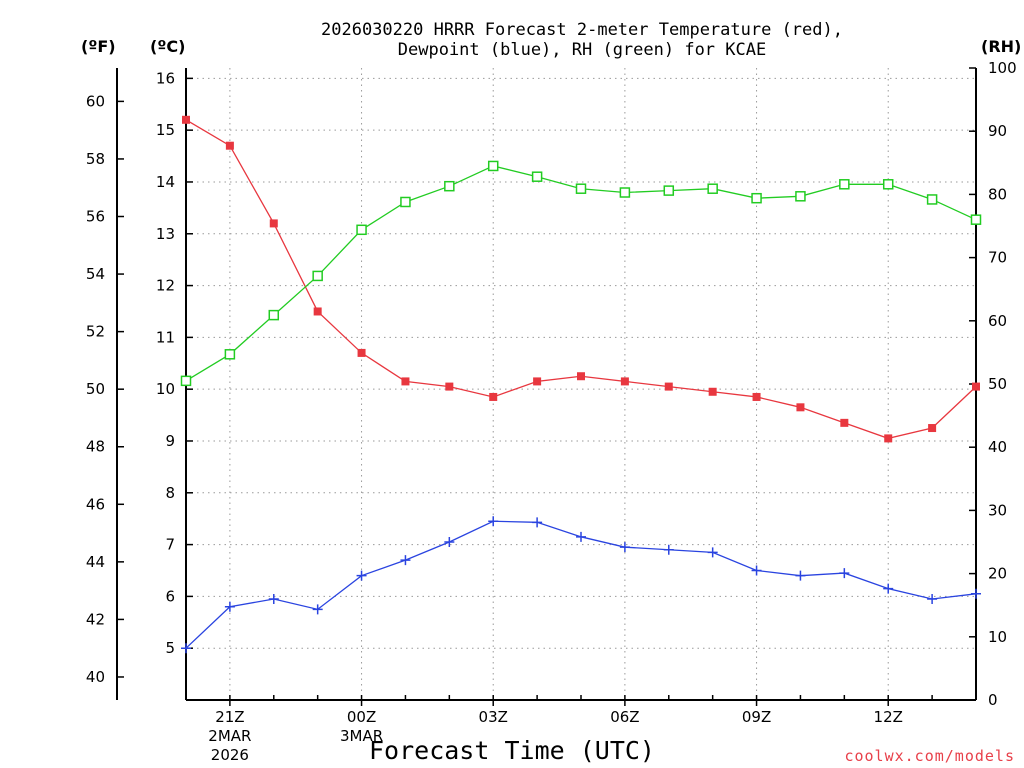 The height and width of the screenshot is (768, 1024). I want to click on x-tick-label: 2MAR, so click(229, 736).